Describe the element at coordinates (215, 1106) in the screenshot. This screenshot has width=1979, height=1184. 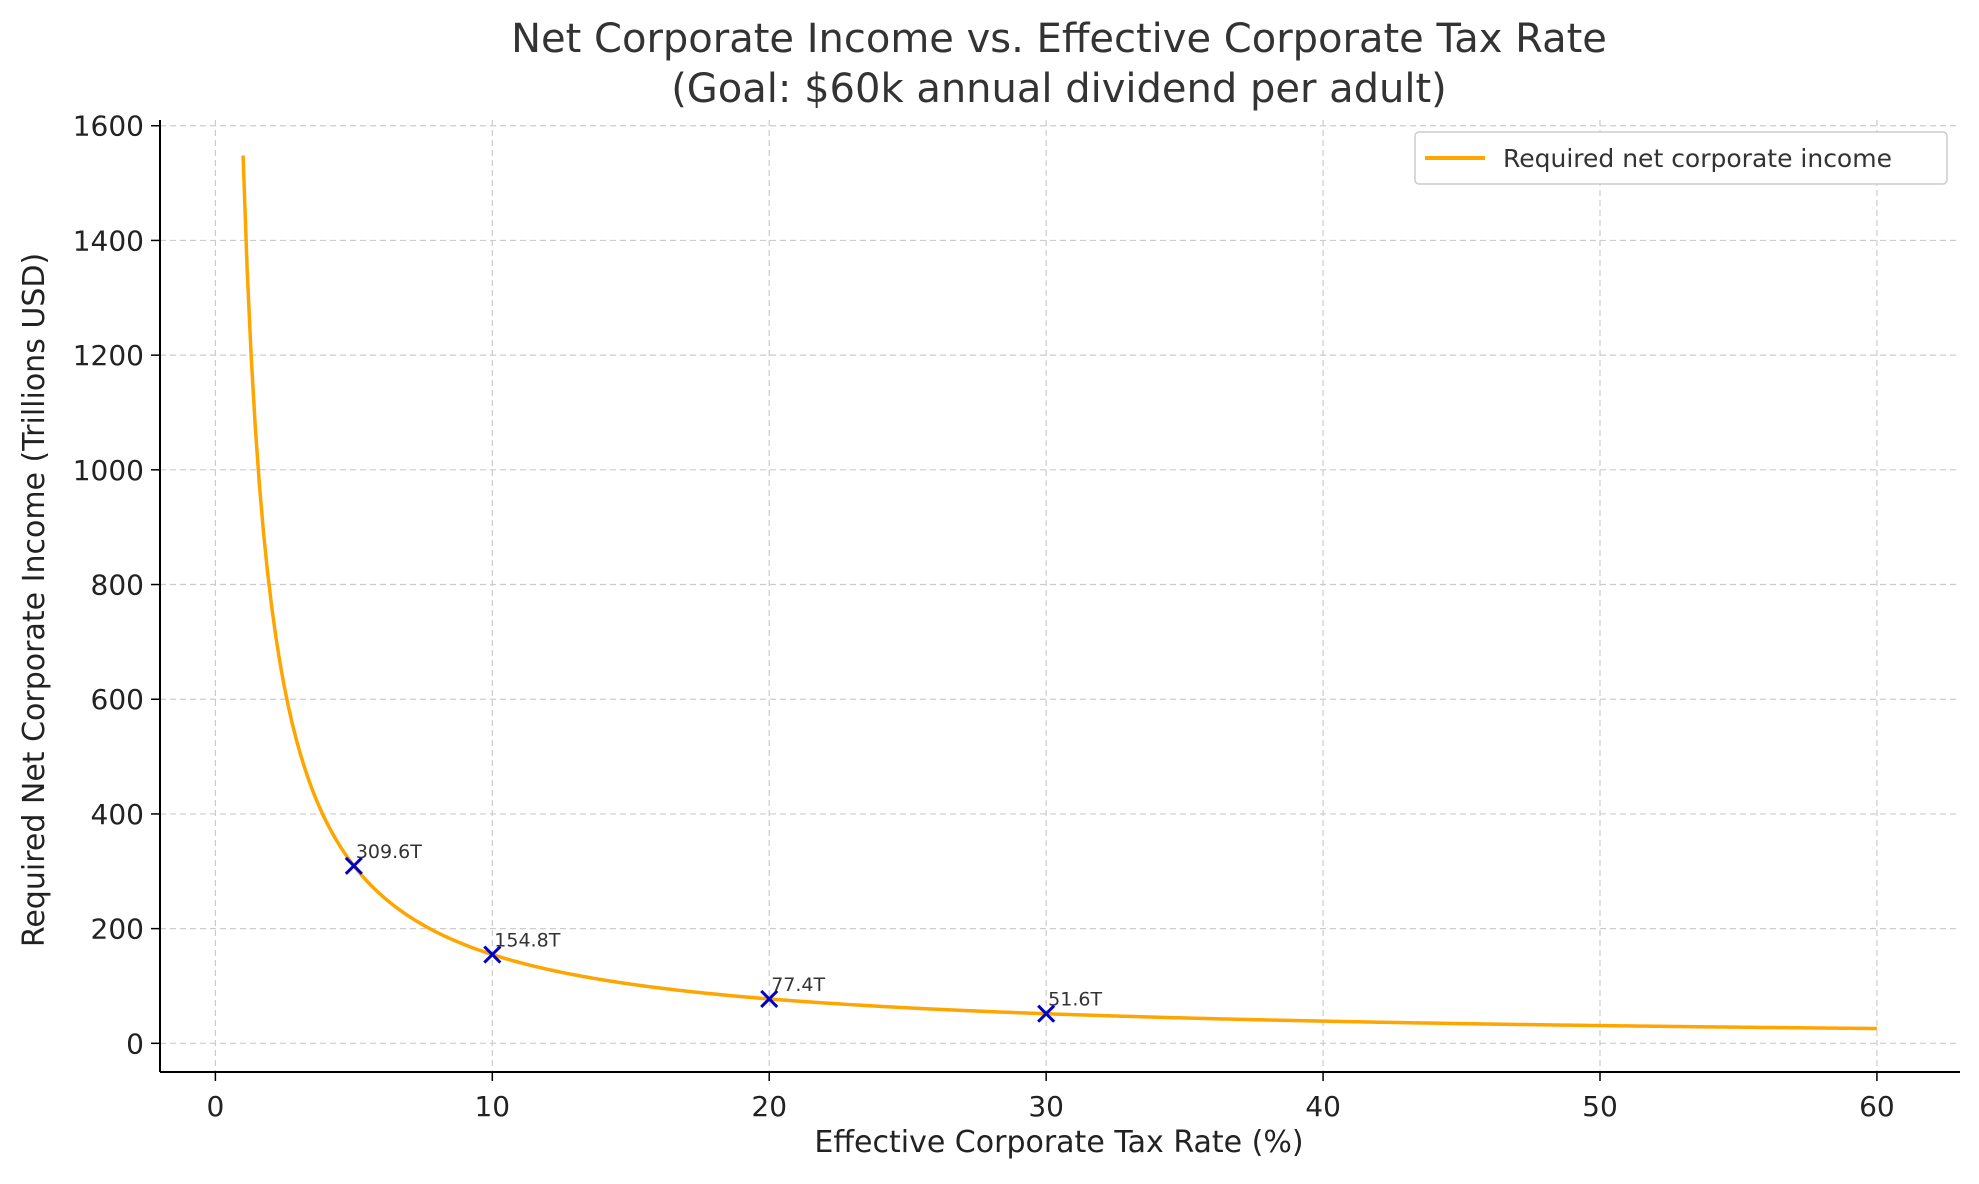
I see `x-tick-label: 0` at that location.